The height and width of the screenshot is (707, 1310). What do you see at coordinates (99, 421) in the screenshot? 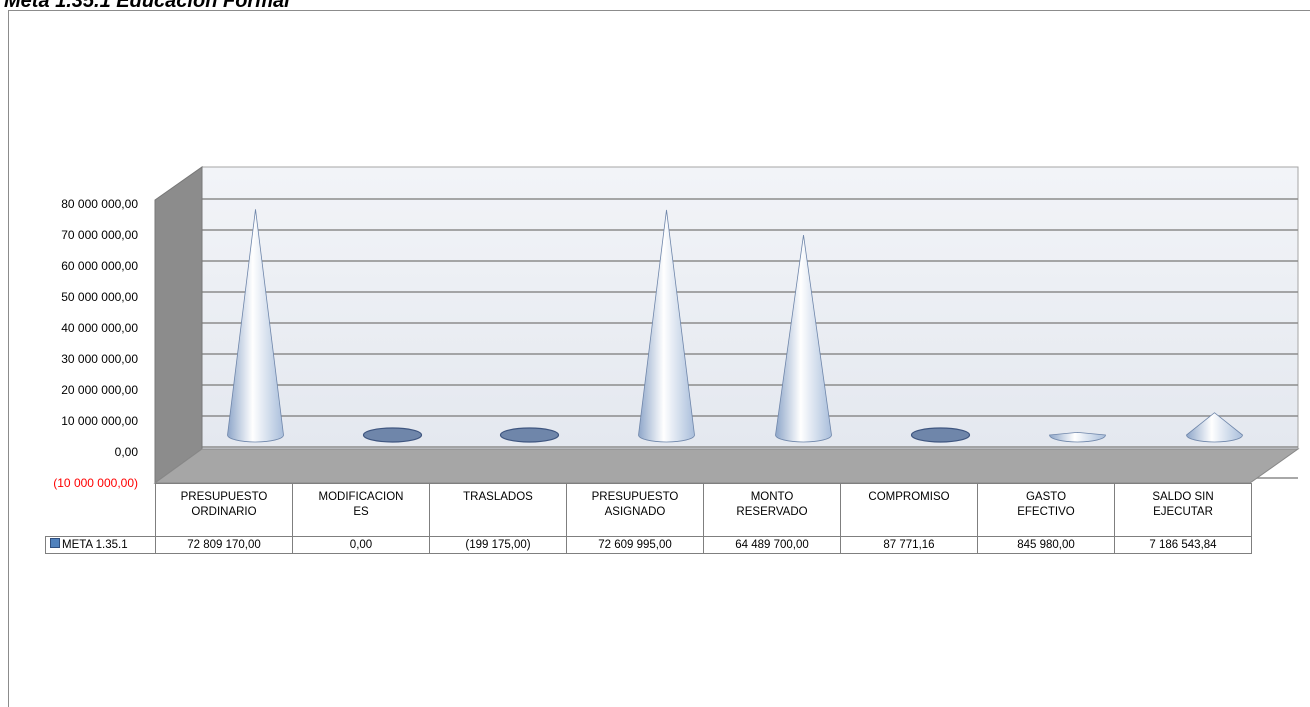
I see `y-tick-label: 10 000 000,00` at bounding box center [99, 421].